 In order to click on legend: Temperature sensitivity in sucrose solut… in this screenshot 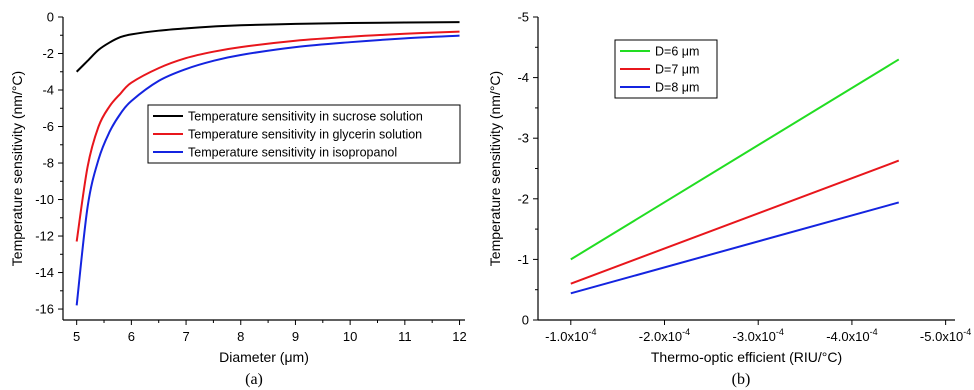, I will do `click(304, 134)`.